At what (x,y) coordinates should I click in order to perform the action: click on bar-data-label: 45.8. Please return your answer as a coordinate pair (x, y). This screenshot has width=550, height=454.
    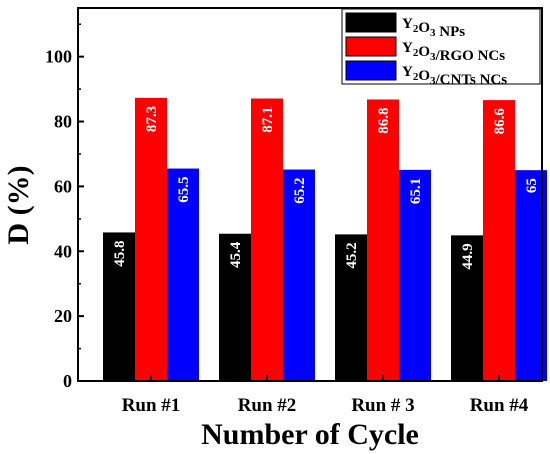
    Looking at the image, I should click on (120, 253).